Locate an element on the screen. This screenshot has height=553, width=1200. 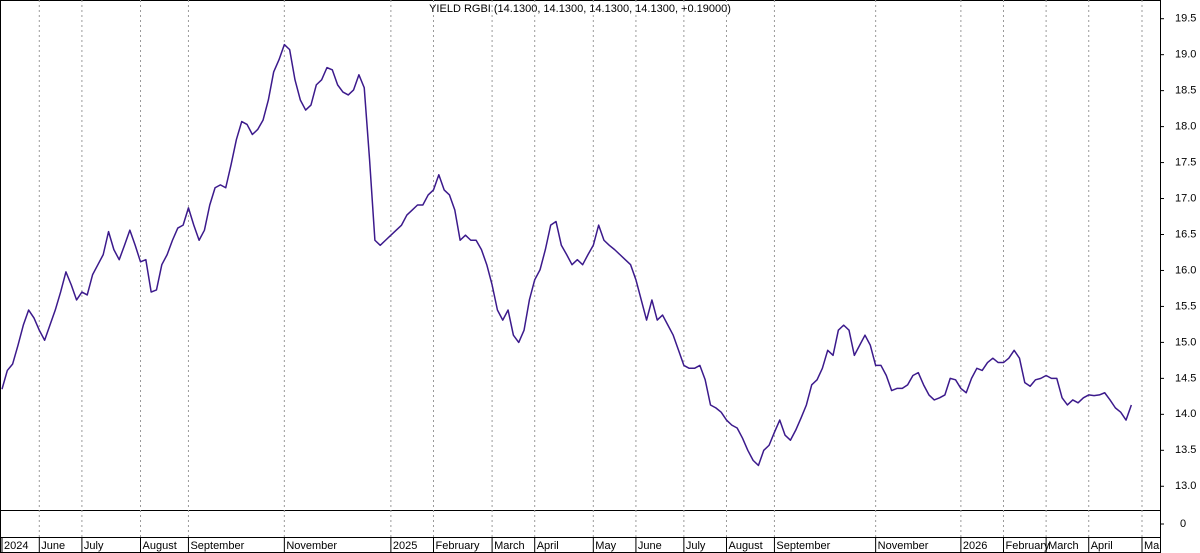
y-tick-label: 13.0 is located at coordinates (1185, 486).